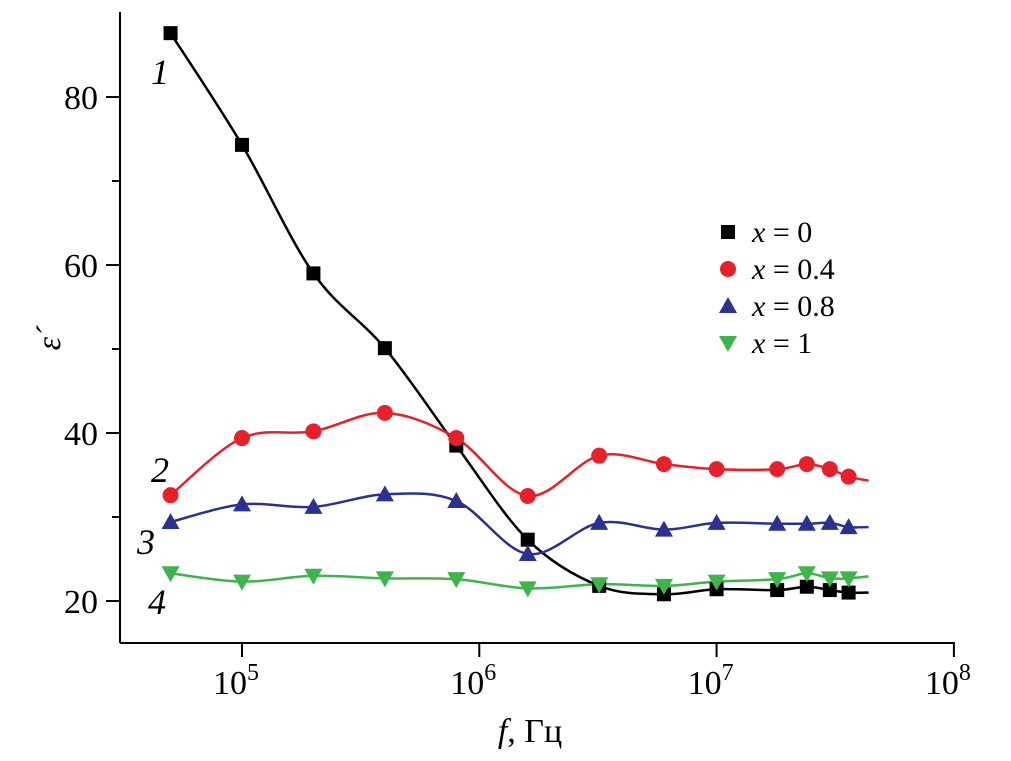 The height and width of the screenshot is (761, 1011). Describe the element at coordinates (81, 98) in the screenshot. I see `y-tick-label: 80` at that location.